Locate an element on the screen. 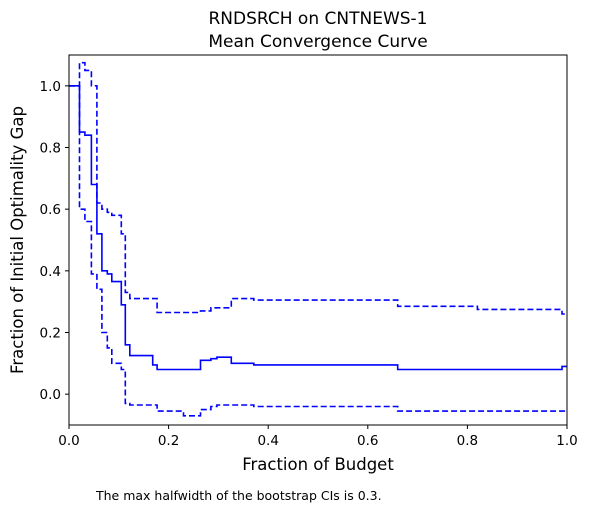  x-tick-label: 0.4 is located at coordinates (267, 441).